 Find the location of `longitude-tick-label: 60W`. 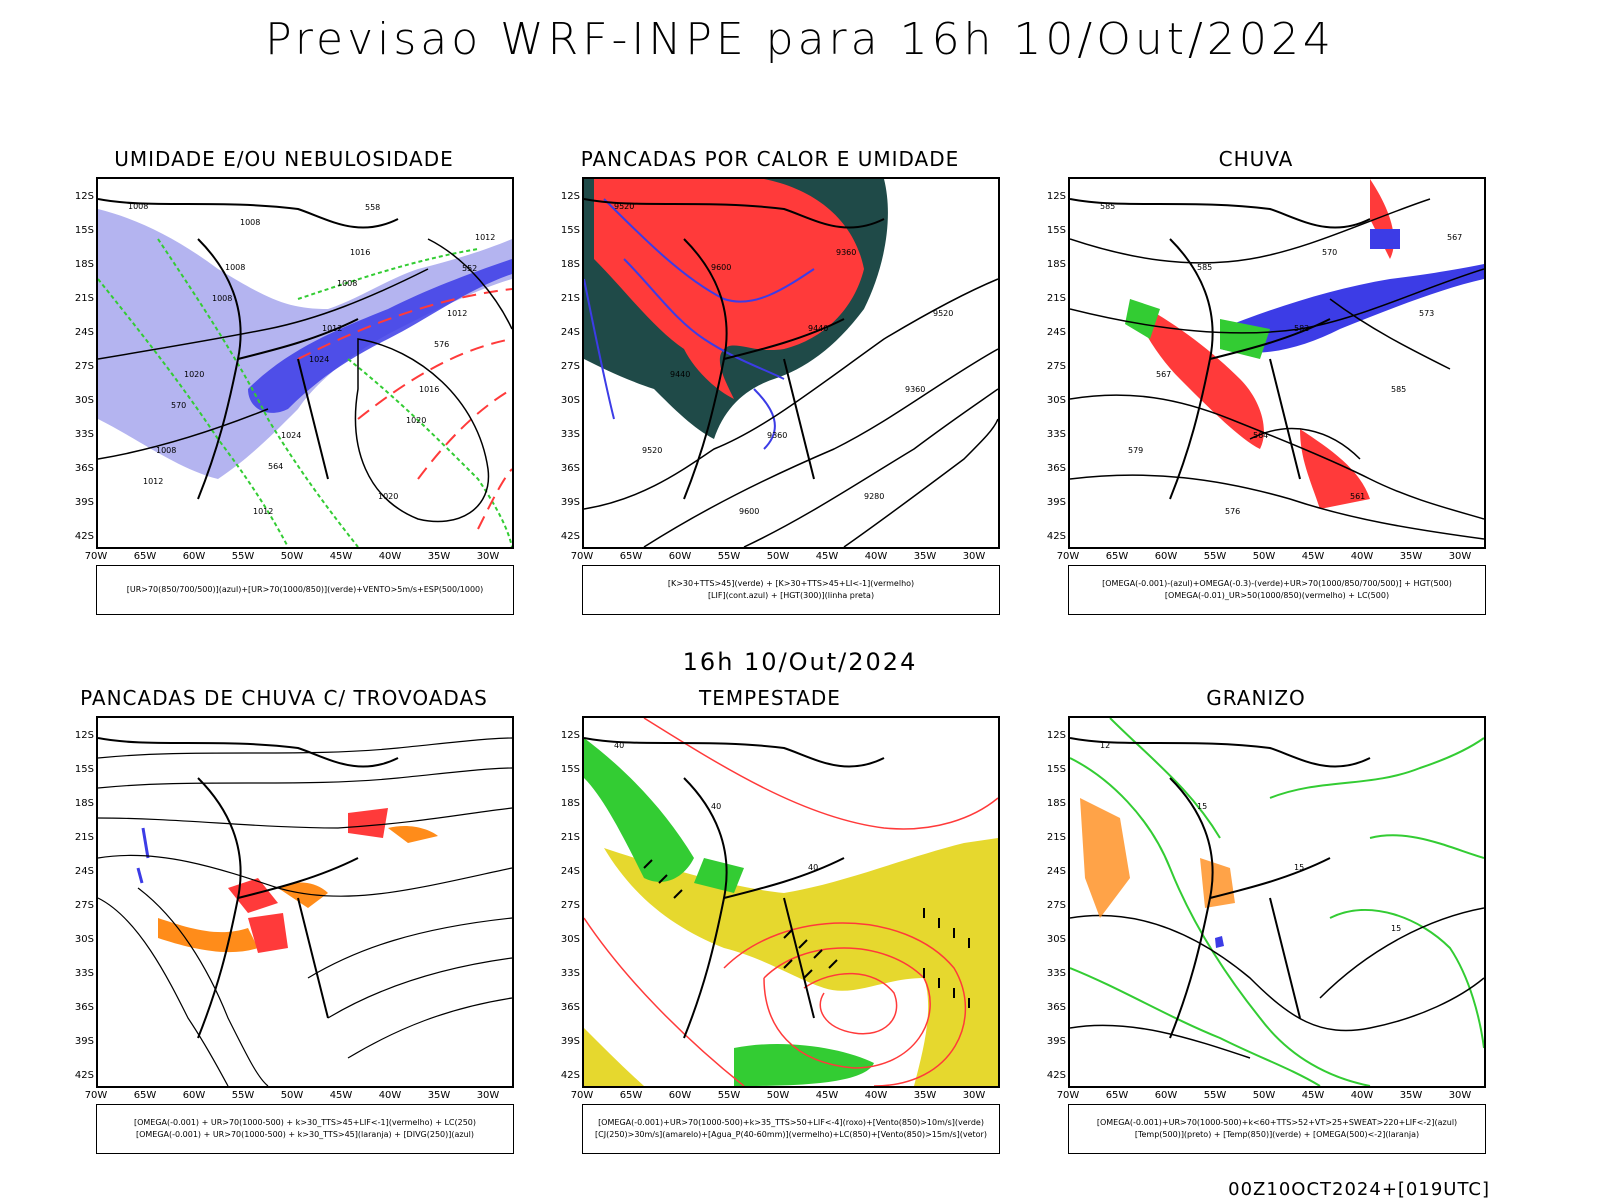

longitude-tick-label: 60W is located at coordinates (680, 1095).